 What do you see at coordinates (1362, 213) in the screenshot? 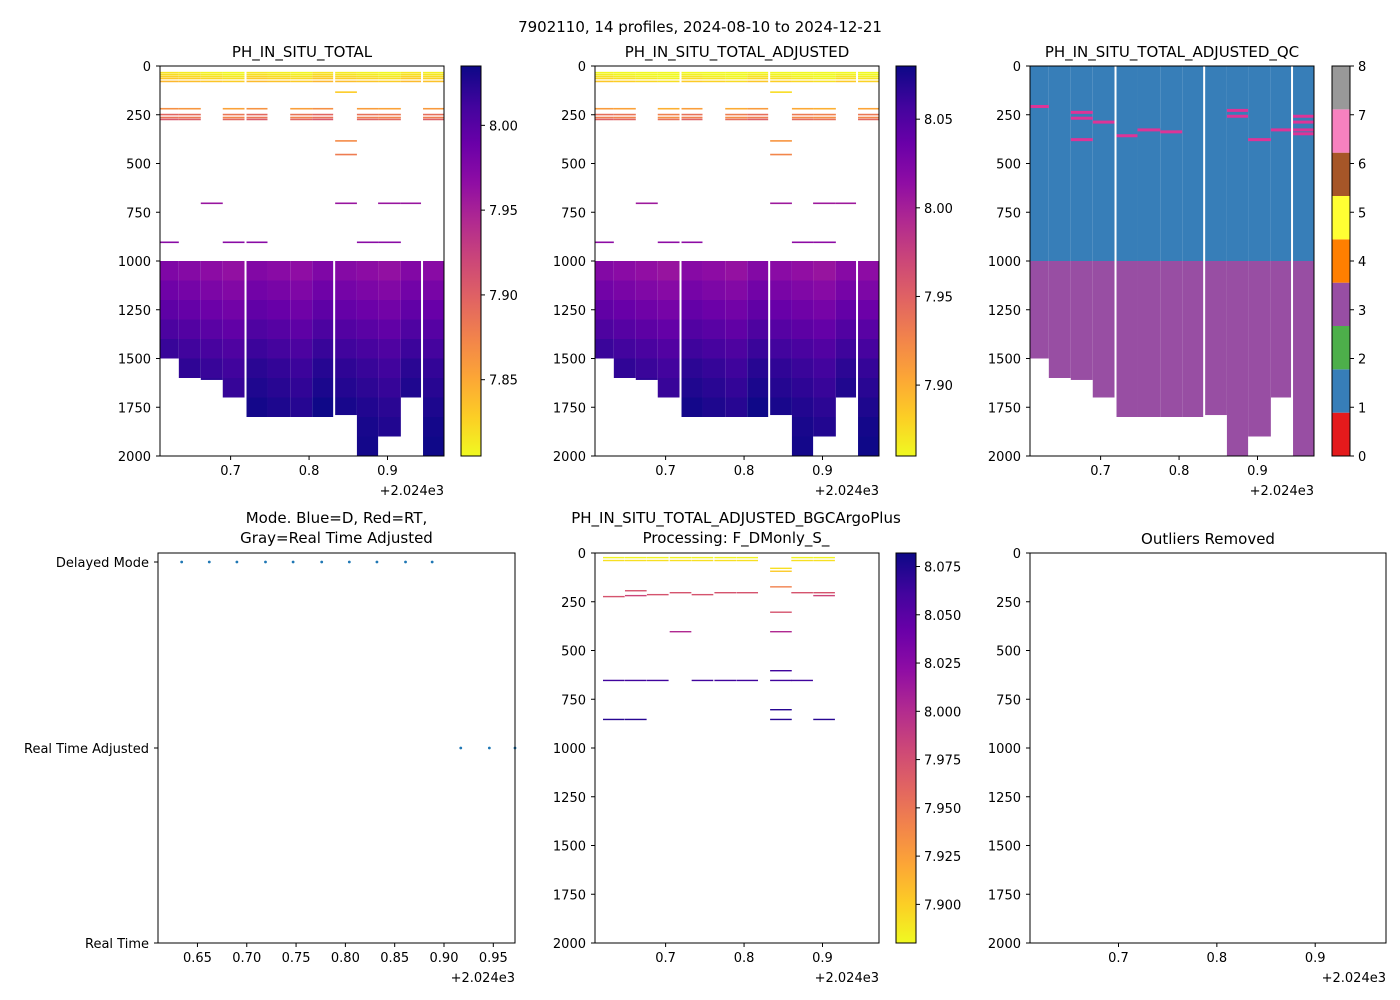
I see `colorbar-tick-label: 5` at bounding box center [1362, 213].